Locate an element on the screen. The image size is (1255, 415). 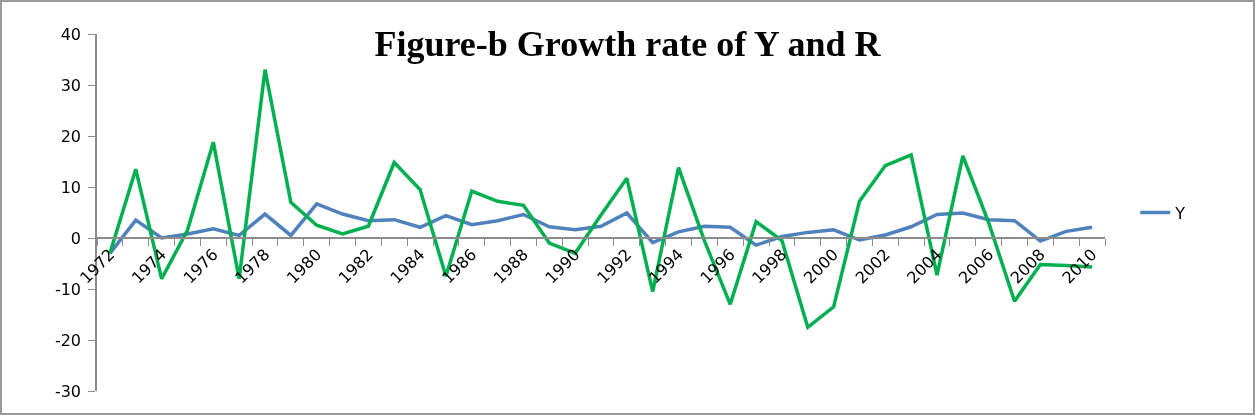
y-tick-label: -20 is located at coordinates (68, 340).